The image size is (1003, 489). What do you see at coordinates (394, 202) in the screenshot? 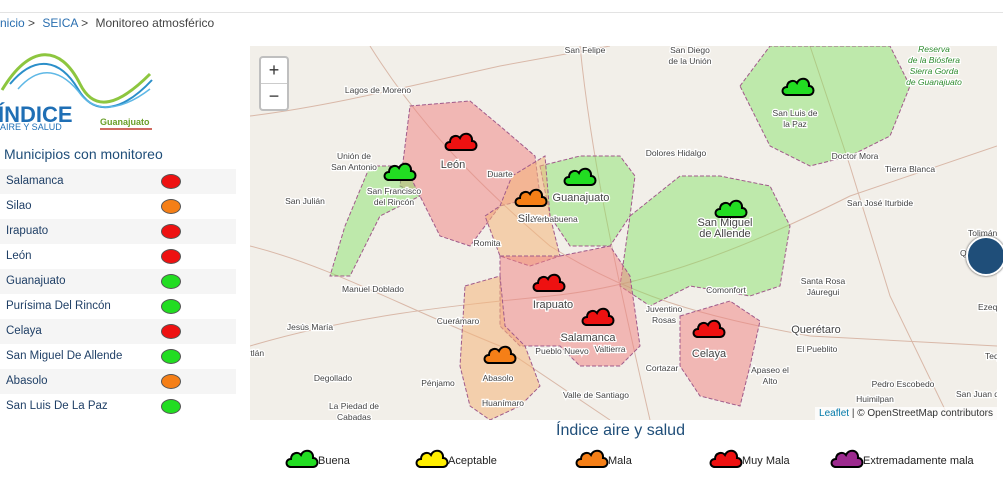
I see `place-label: del Rincón` at bounding box center [394, 202].